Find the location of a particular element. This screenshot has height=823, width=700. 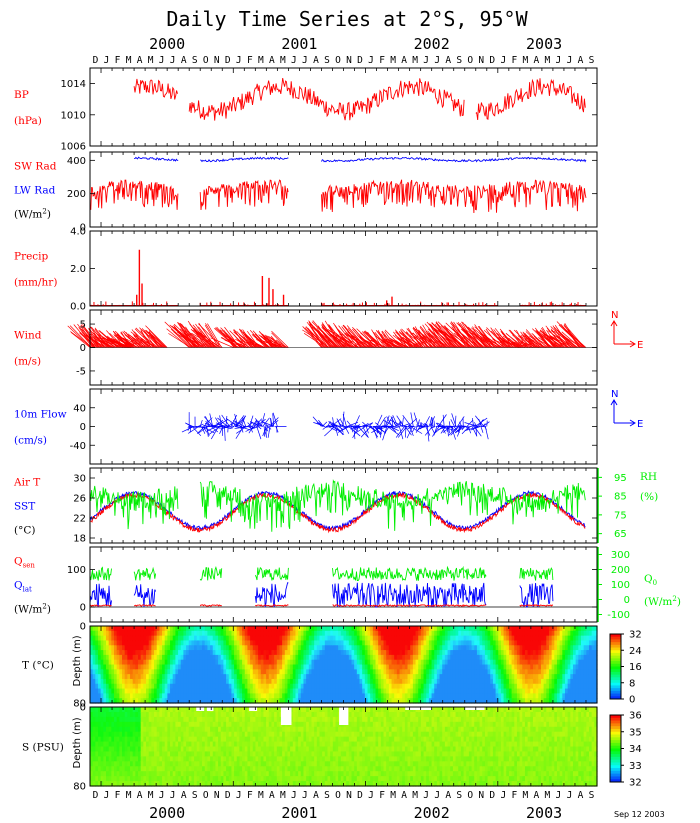

month-label: F is located at coordinates (514, 60).